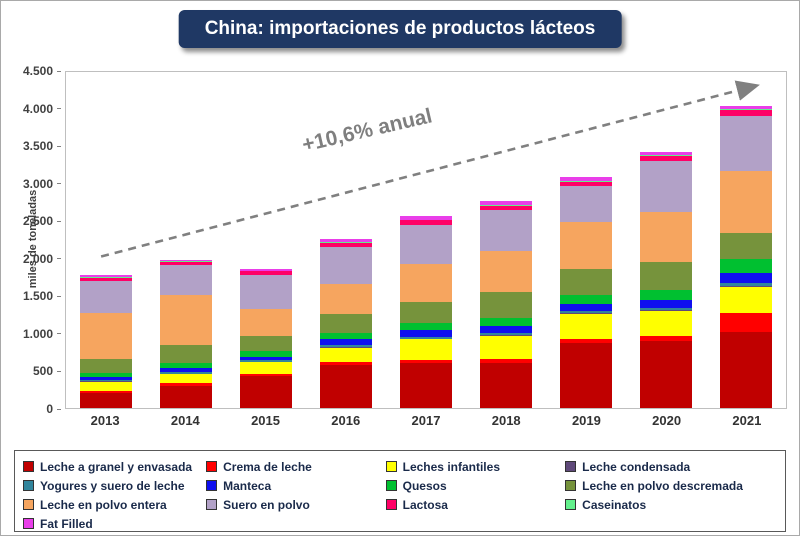  Describe the element at coordinates (614, 504) in the screenshot. I see `legend-label: Caseinatos` at that location.